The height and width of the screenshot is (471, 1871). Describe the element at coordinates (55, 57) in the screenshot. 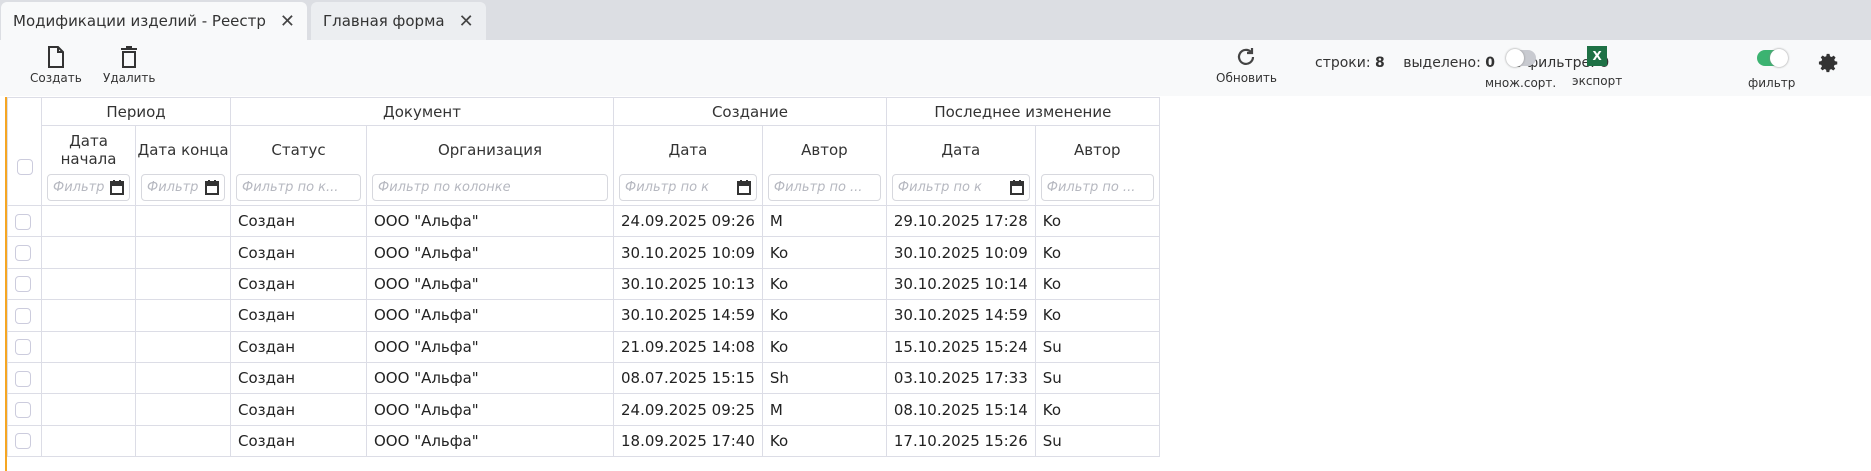

I see `file-icon` at that location.